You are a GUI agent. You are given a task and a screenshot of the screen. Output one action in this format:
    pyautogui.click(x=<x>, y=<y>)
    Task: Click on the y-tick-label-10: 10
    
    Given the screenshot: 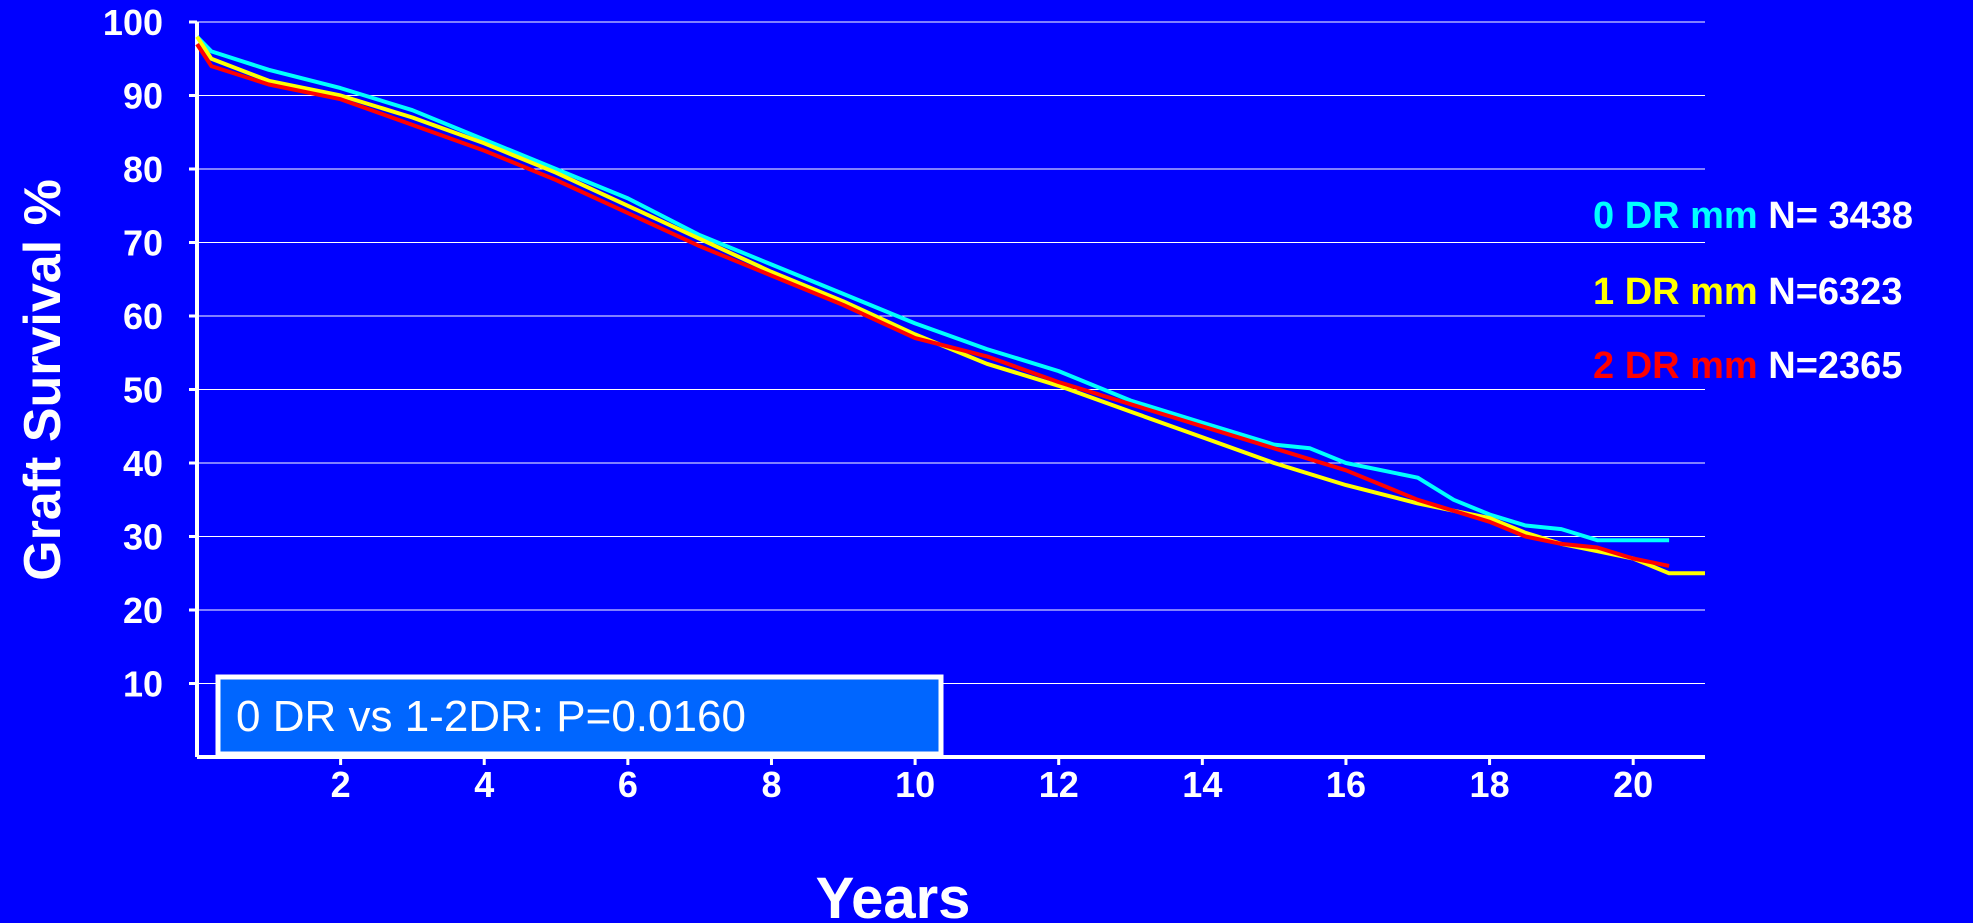 What is the action you would take?
    pyautogui.click(x=143, y=684)
    